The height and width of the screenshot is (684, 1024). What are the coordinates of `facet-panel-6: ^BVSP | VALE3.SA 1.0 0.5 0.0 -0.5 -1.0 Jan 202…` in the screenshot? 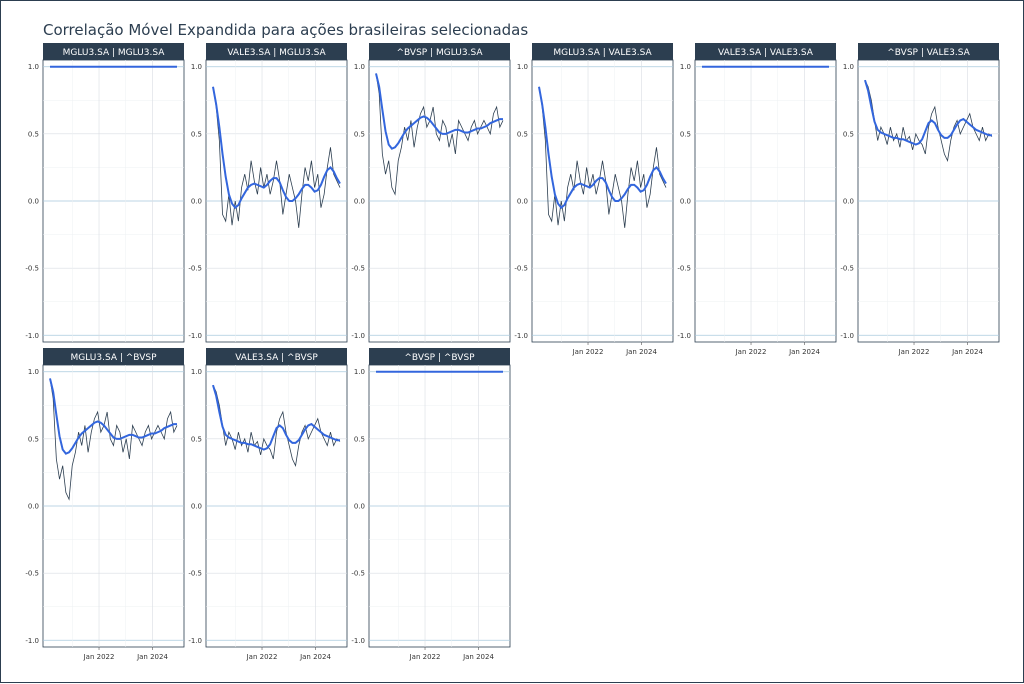 It's located at (920, 199).